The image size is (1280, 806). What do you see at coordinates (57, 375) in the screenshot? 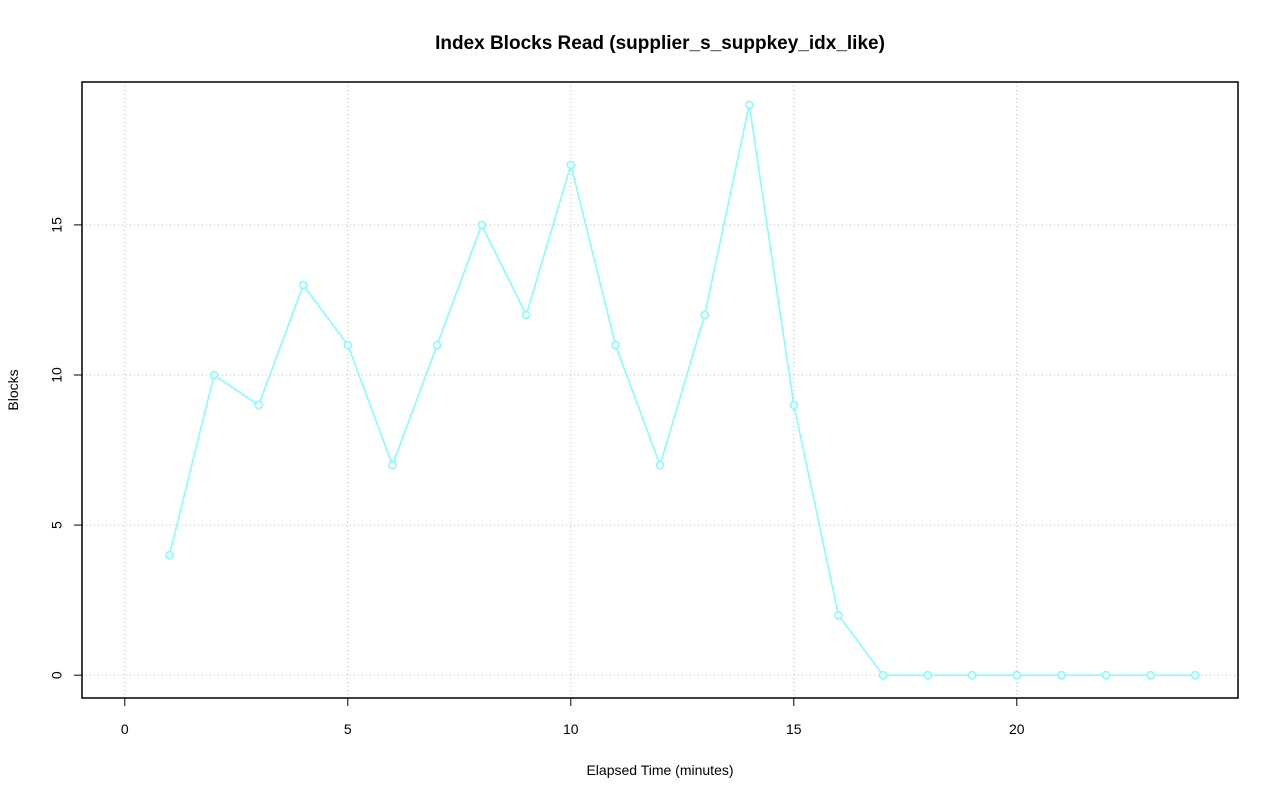
I see `y-tick-label: 10` at bounding box center [57, 375].